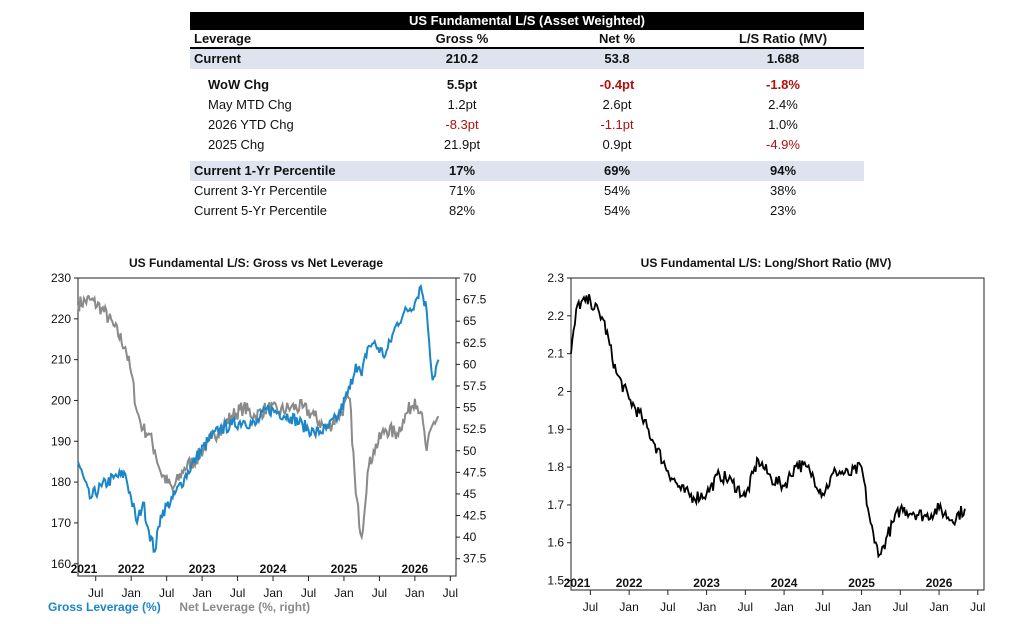 This screenshot has width=1024, height=624. Describe the element at coordinates (617, 144) in the screenshot. I see `cell-net: 0.9pt` at that location.